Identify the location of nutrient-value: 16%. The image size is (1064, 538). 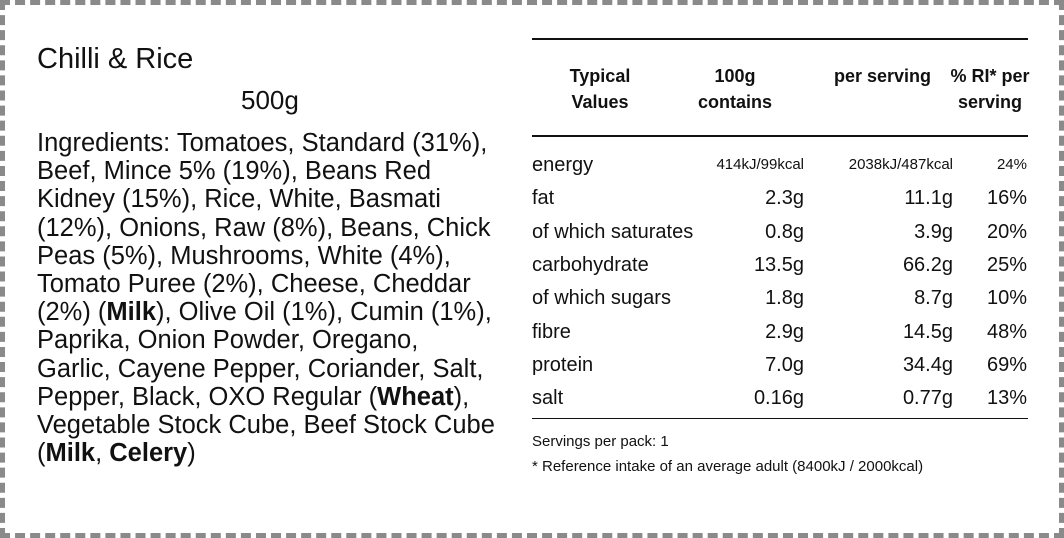
(1006, 198).